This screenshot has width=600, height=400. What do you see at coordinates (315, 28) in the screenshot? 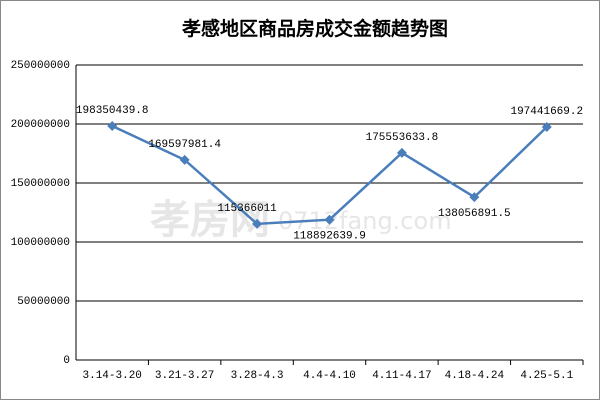
I see `chart-title: 孝感地区商品房成交金额趋势图` at bounding box center [315, 28].